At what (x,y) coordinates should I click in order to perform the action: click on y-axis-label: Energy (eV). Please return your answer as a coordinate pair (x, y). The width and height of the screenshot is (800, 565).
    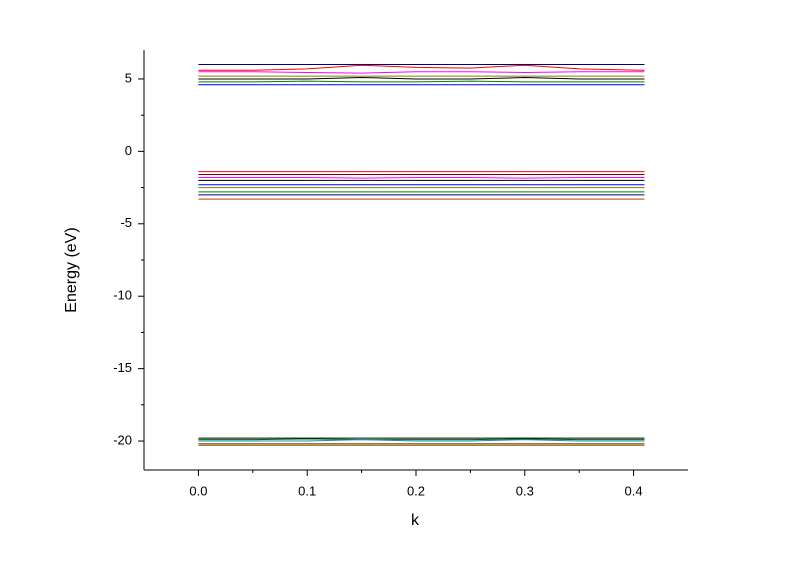
    Looking at the image, I should click on (71, 269).